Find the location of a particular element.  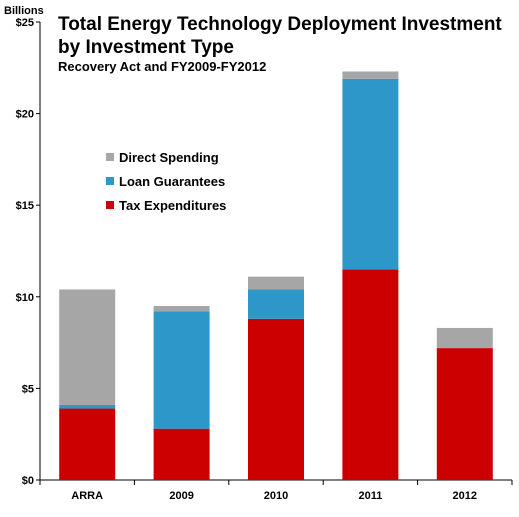

y-tick-label: $5 is located at coordinates (28, 389).